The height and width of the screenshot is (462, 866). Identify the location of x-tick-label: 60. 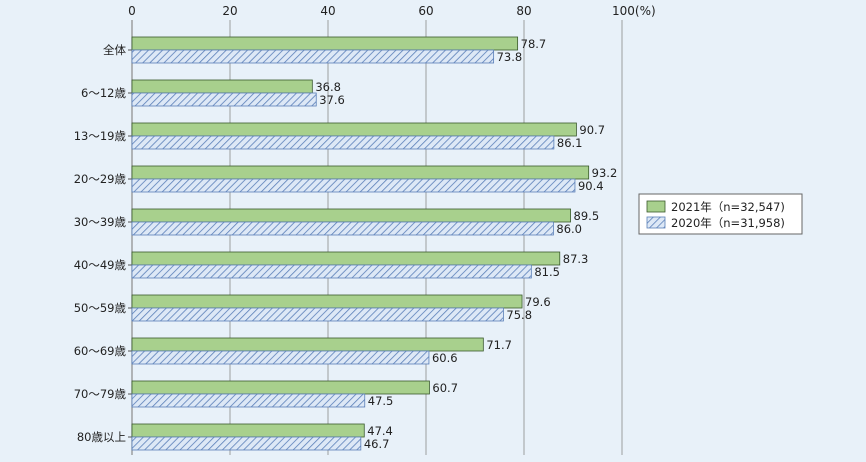
(425, 11).